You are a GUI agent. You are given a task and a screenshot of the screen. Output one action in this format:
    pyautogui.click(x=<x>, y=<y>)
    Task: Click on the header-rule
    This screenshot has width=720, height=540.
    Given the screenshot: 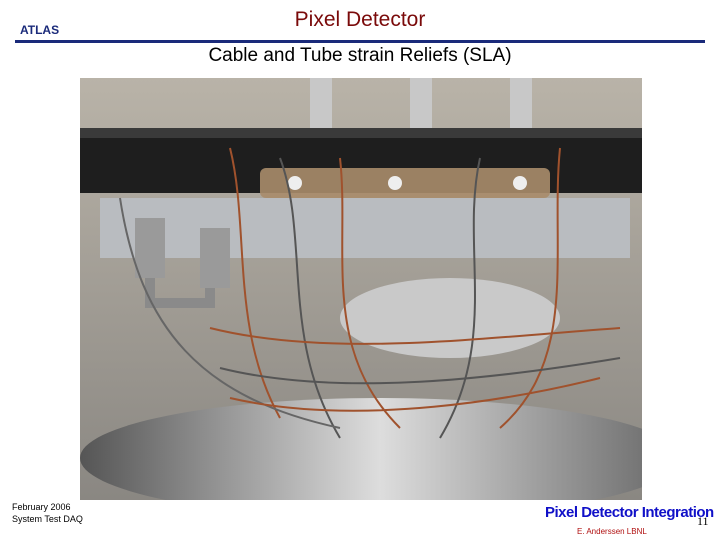 What is the action you would take?
    pyautogui.click(x=360, y=41)
    